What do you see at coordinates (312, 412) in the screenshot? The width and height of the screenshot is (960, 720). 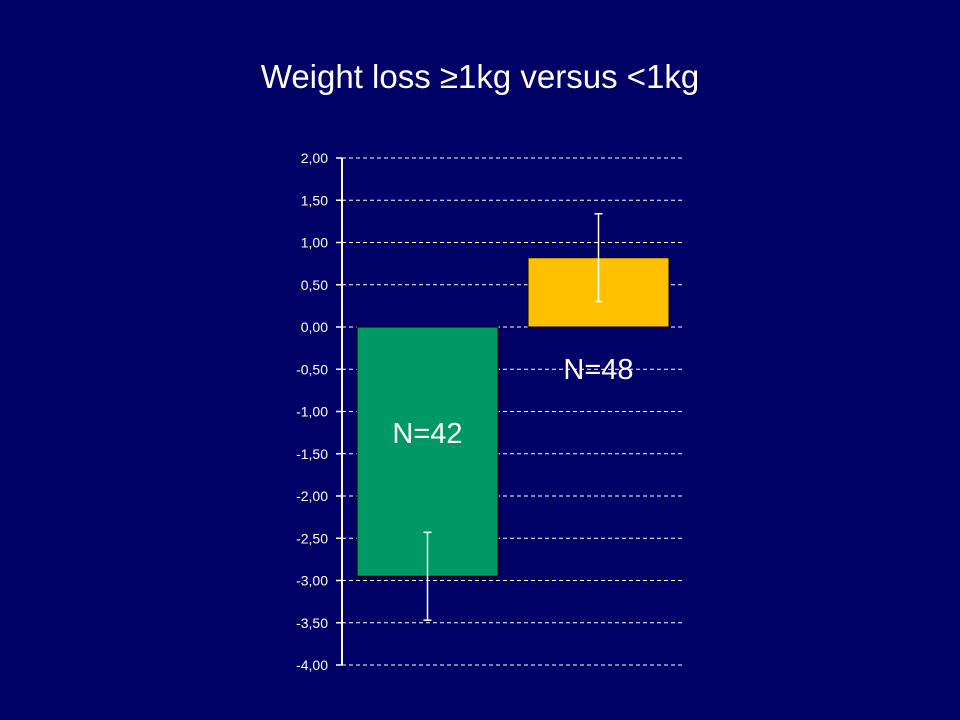 I see `y-tick-label: -1,00` at bounding box center [312, 412].